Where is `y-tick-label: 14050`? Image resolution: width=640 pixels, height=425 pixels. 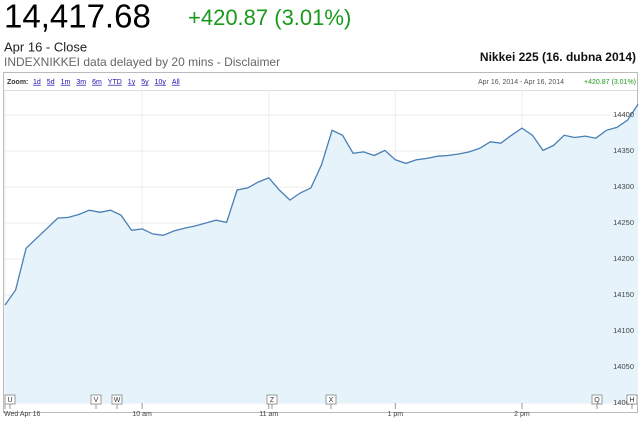 y-tick-label: 14050 is located at coordinates (623, 366).